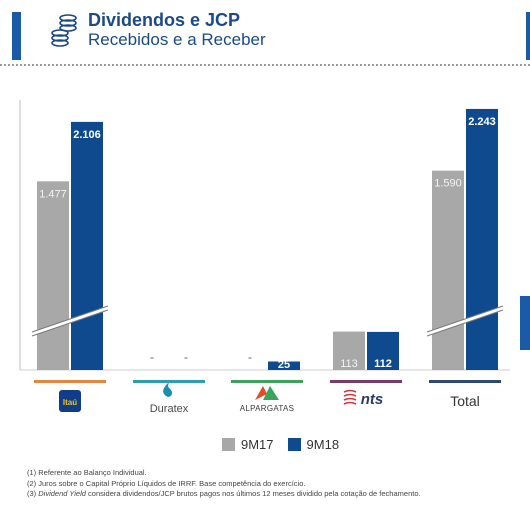 The width and height of the screenshot is (530, 511). I want to click on axis-break-gap-itau, so click(70, 321).